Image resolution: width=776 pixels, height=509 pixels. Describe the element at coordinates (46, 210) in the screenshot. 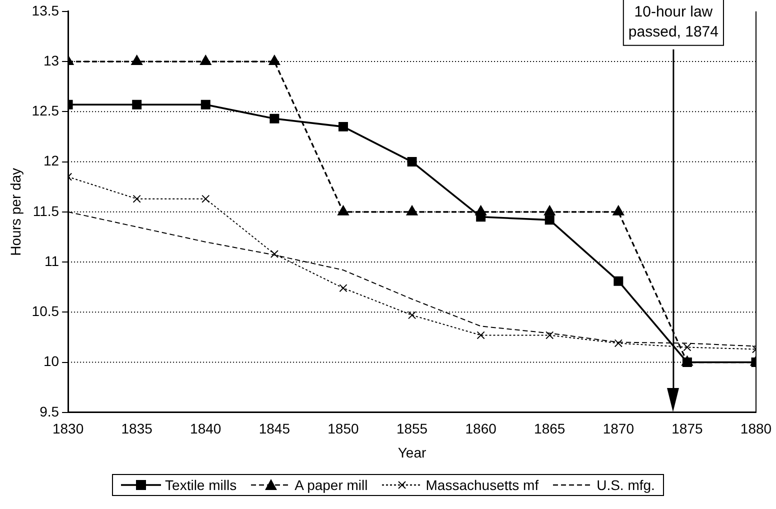

I see `y-tick-label: 11.5` at that location.